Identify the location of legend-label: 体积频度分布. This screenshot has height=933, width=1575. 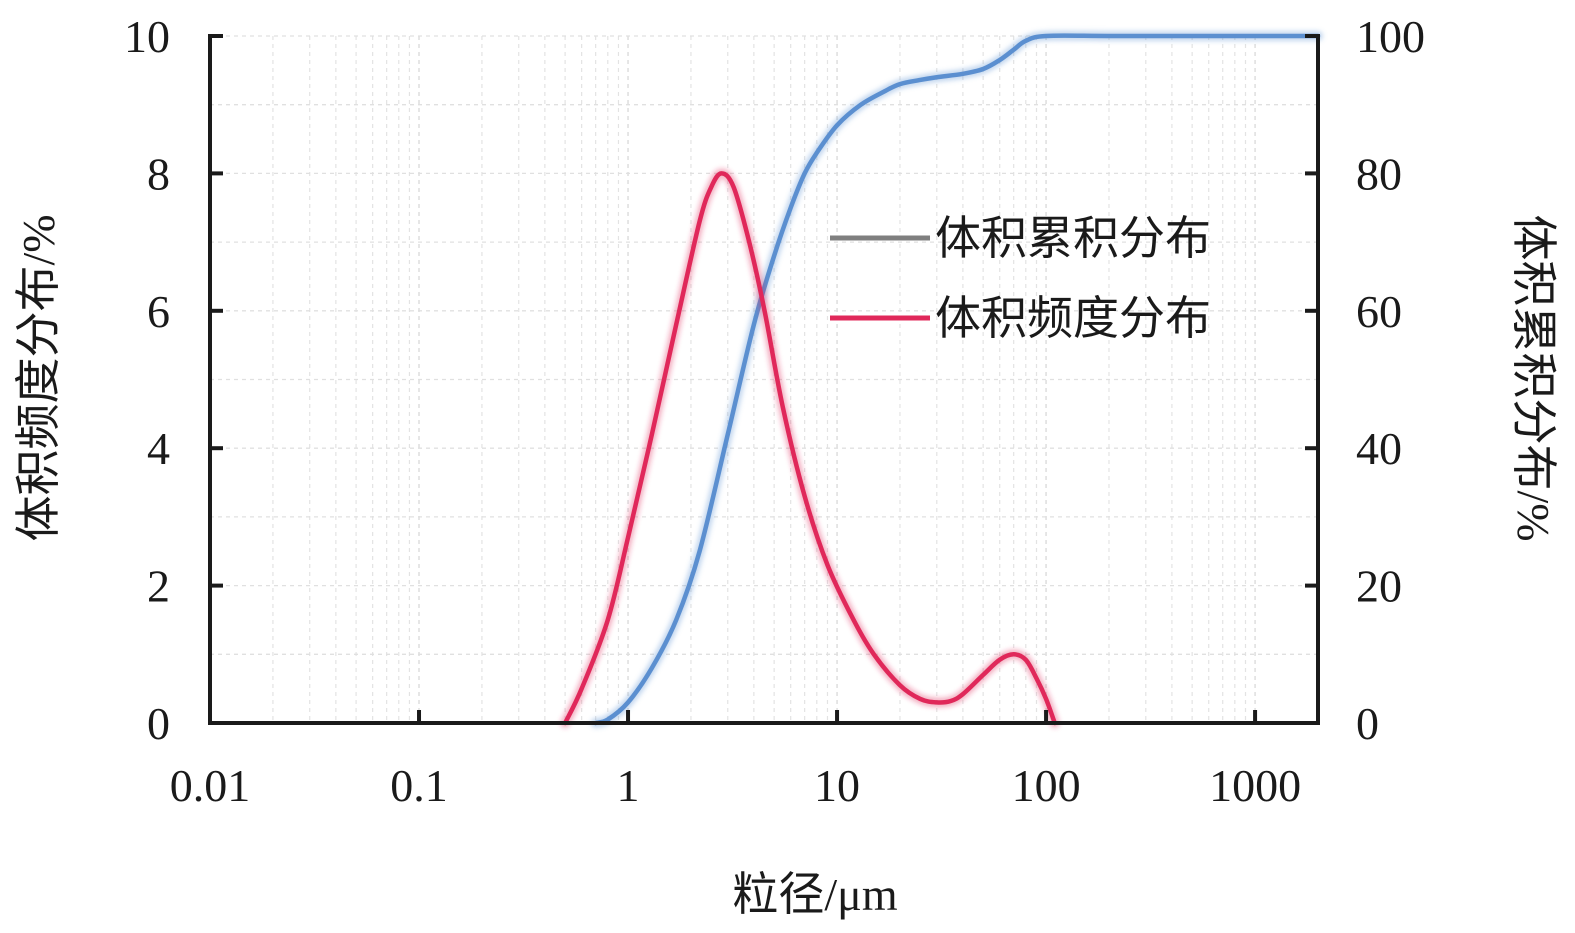
(1073, 318).